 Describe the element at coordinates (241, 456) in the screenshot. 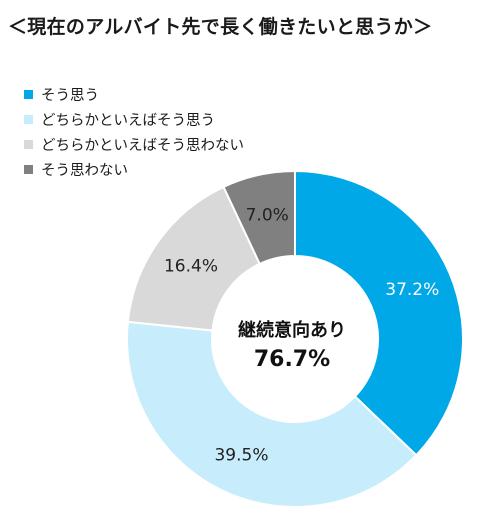

I see `slice-value-label: 39.5%` at that location.